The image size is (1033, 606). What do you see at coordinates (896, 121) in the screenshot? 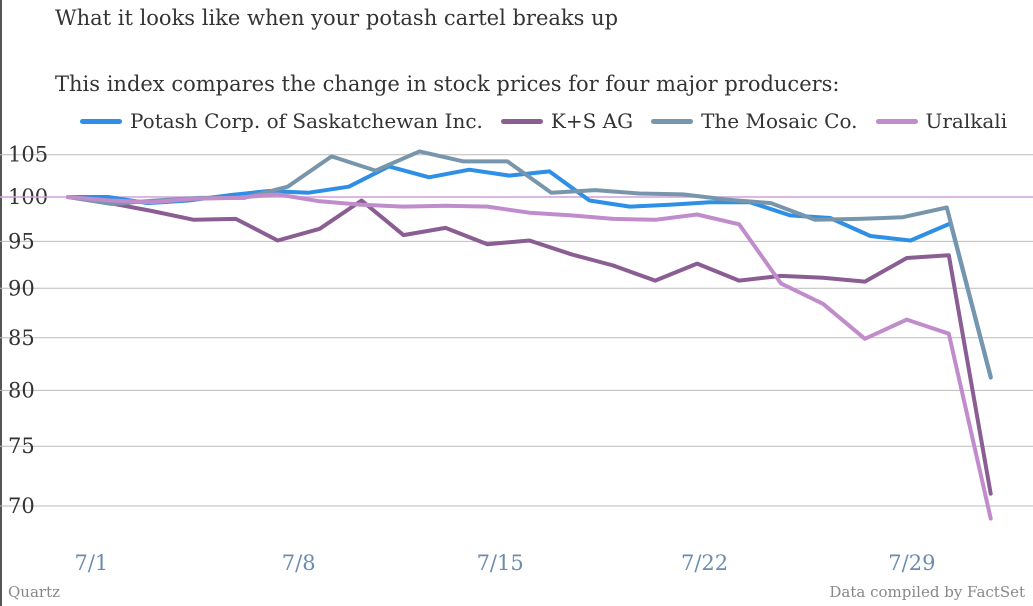
I see `legend-swatch-uralkali` at bounding box center [896, 121].